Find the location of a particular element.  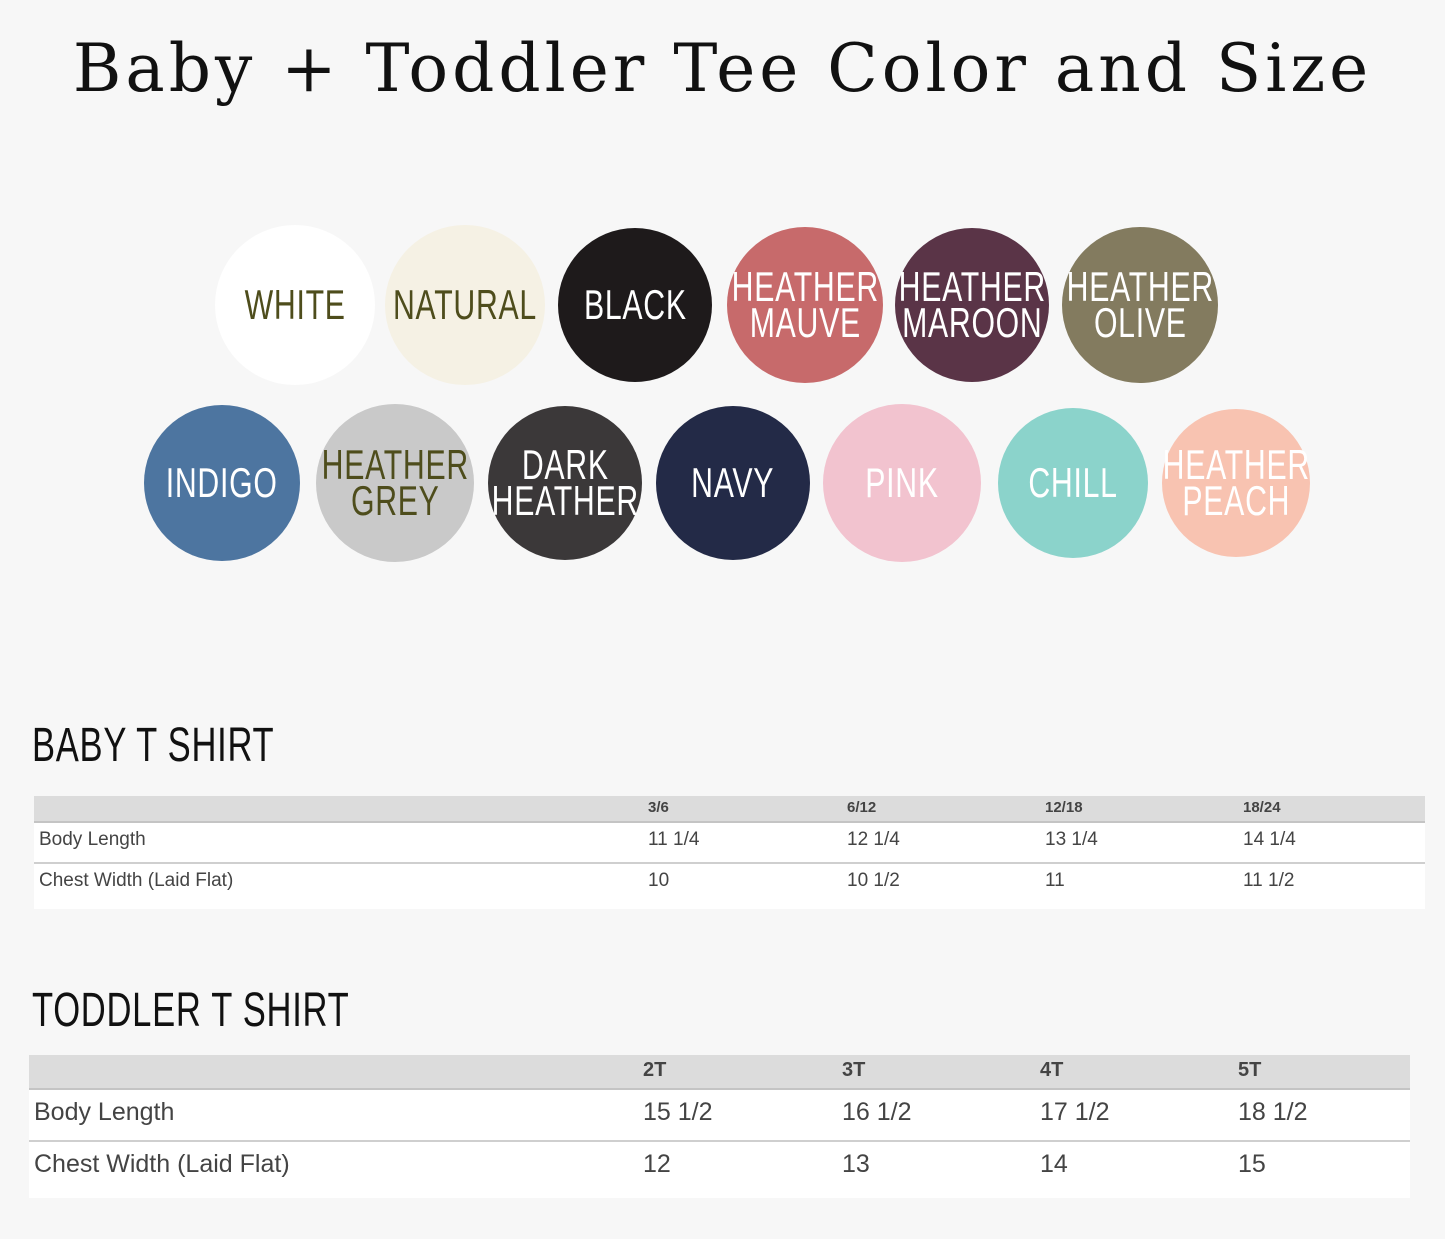

column-header: 18/24 is located at coordinates (1262, 807).